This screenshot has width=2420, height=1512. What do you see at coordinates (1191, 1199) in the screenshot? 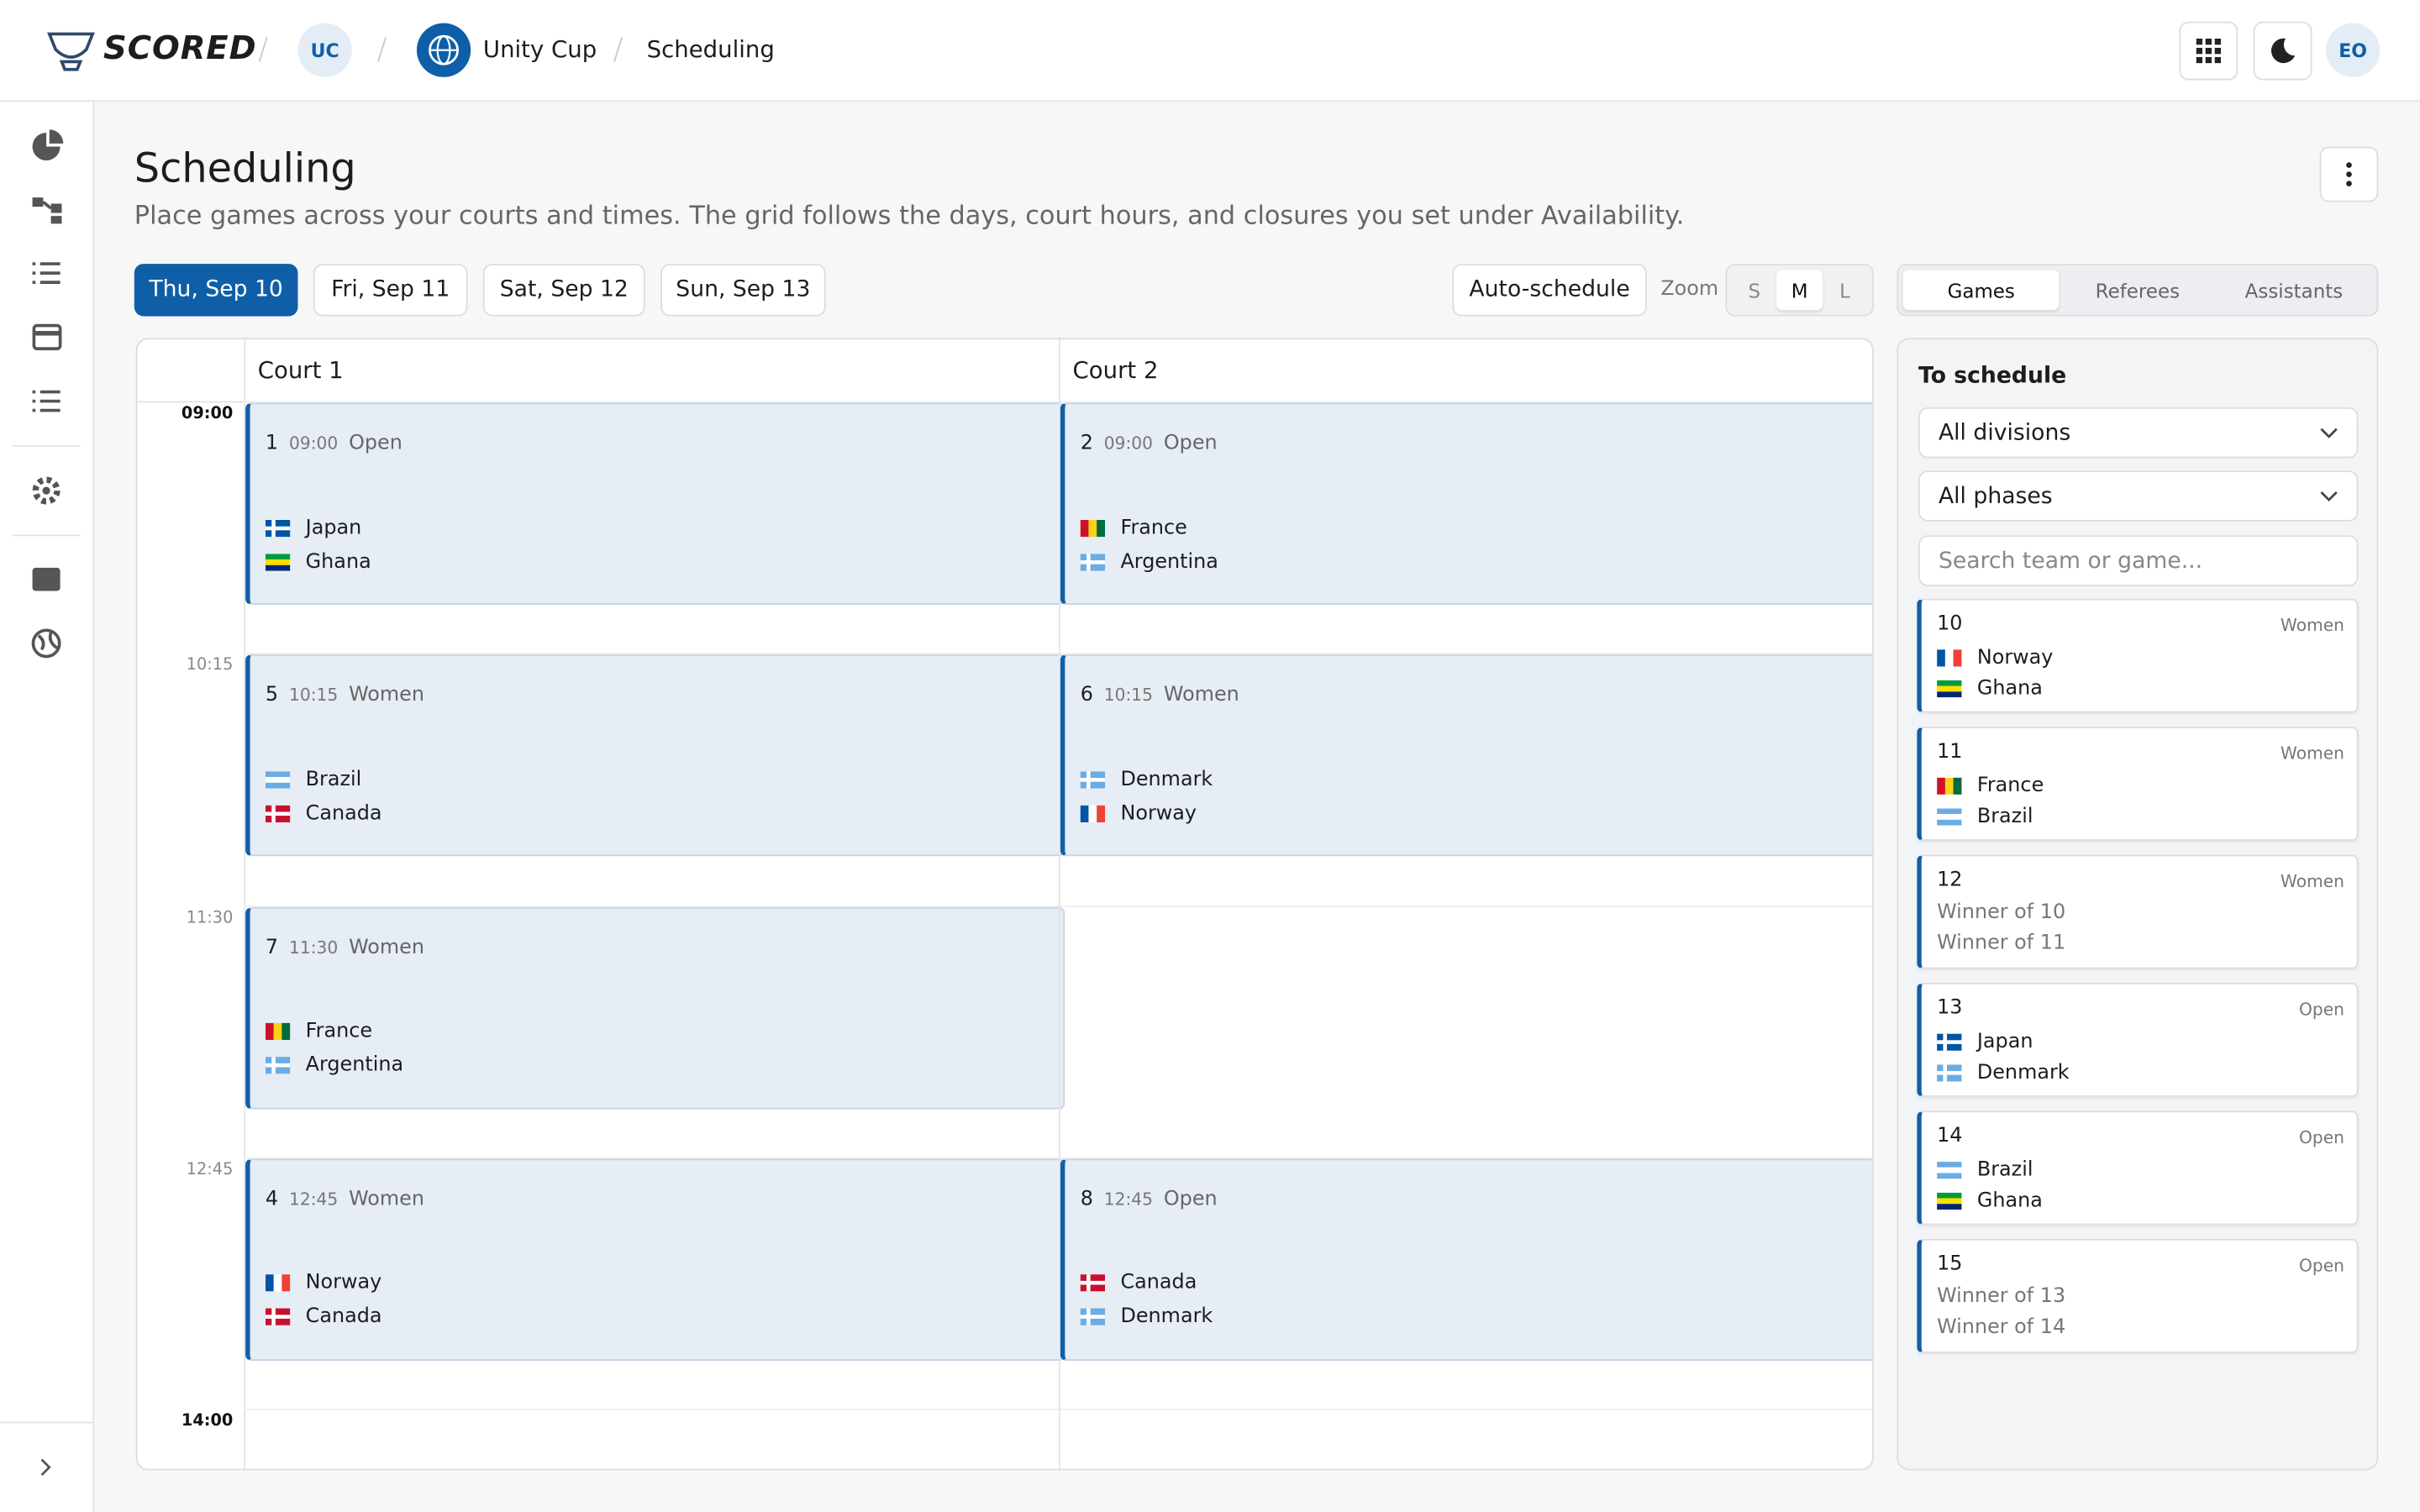
I see `game-division: Open` at bounding box center [1191, 1199].